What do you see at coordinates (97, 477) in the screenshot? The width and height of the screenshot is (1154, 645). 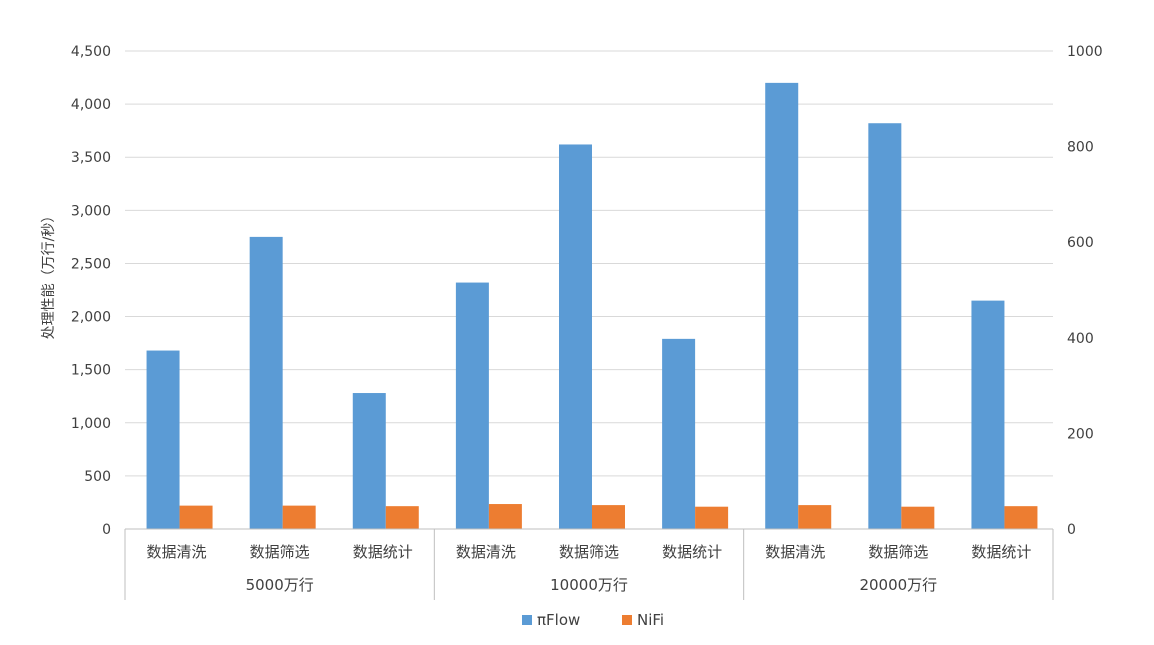 I see `left-tick-label: 500` at bounding box center [97, 477].